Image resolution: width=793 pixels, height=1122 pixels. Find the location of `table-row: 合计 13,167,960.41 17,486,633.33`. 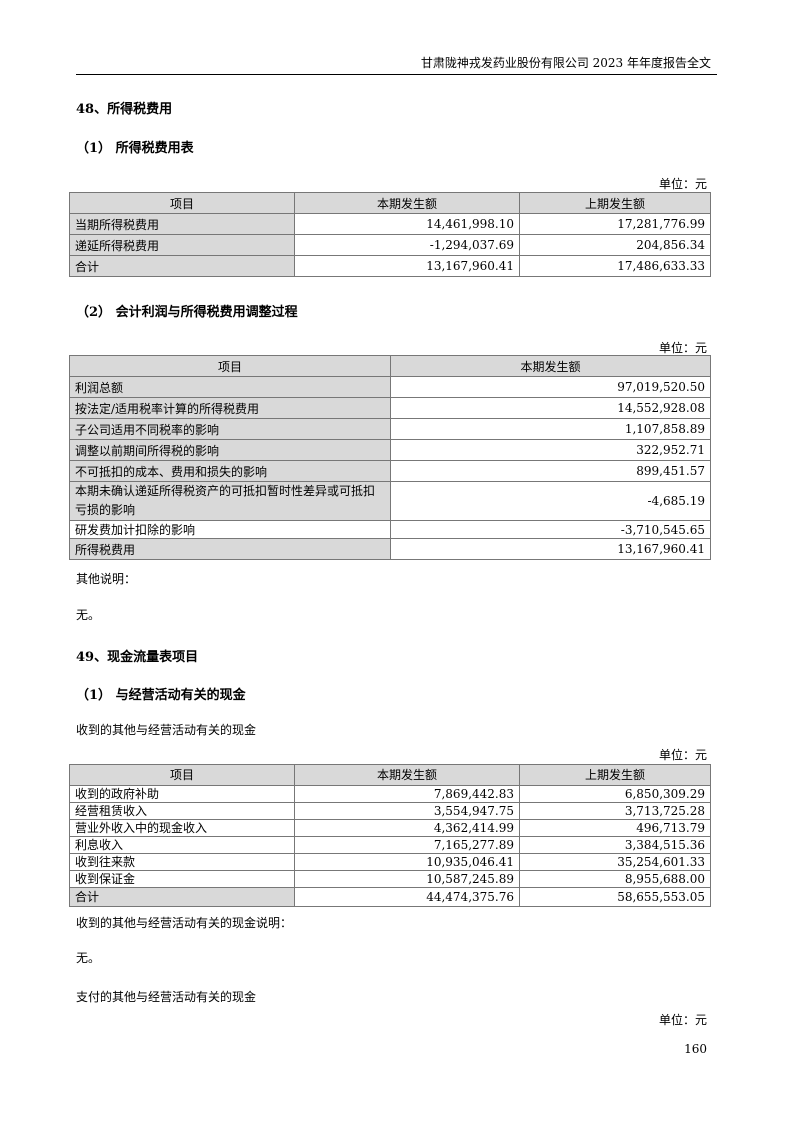

table-row: 合计 13,167,960.41 17,486,633.33 is located at coordinates (390, 266).